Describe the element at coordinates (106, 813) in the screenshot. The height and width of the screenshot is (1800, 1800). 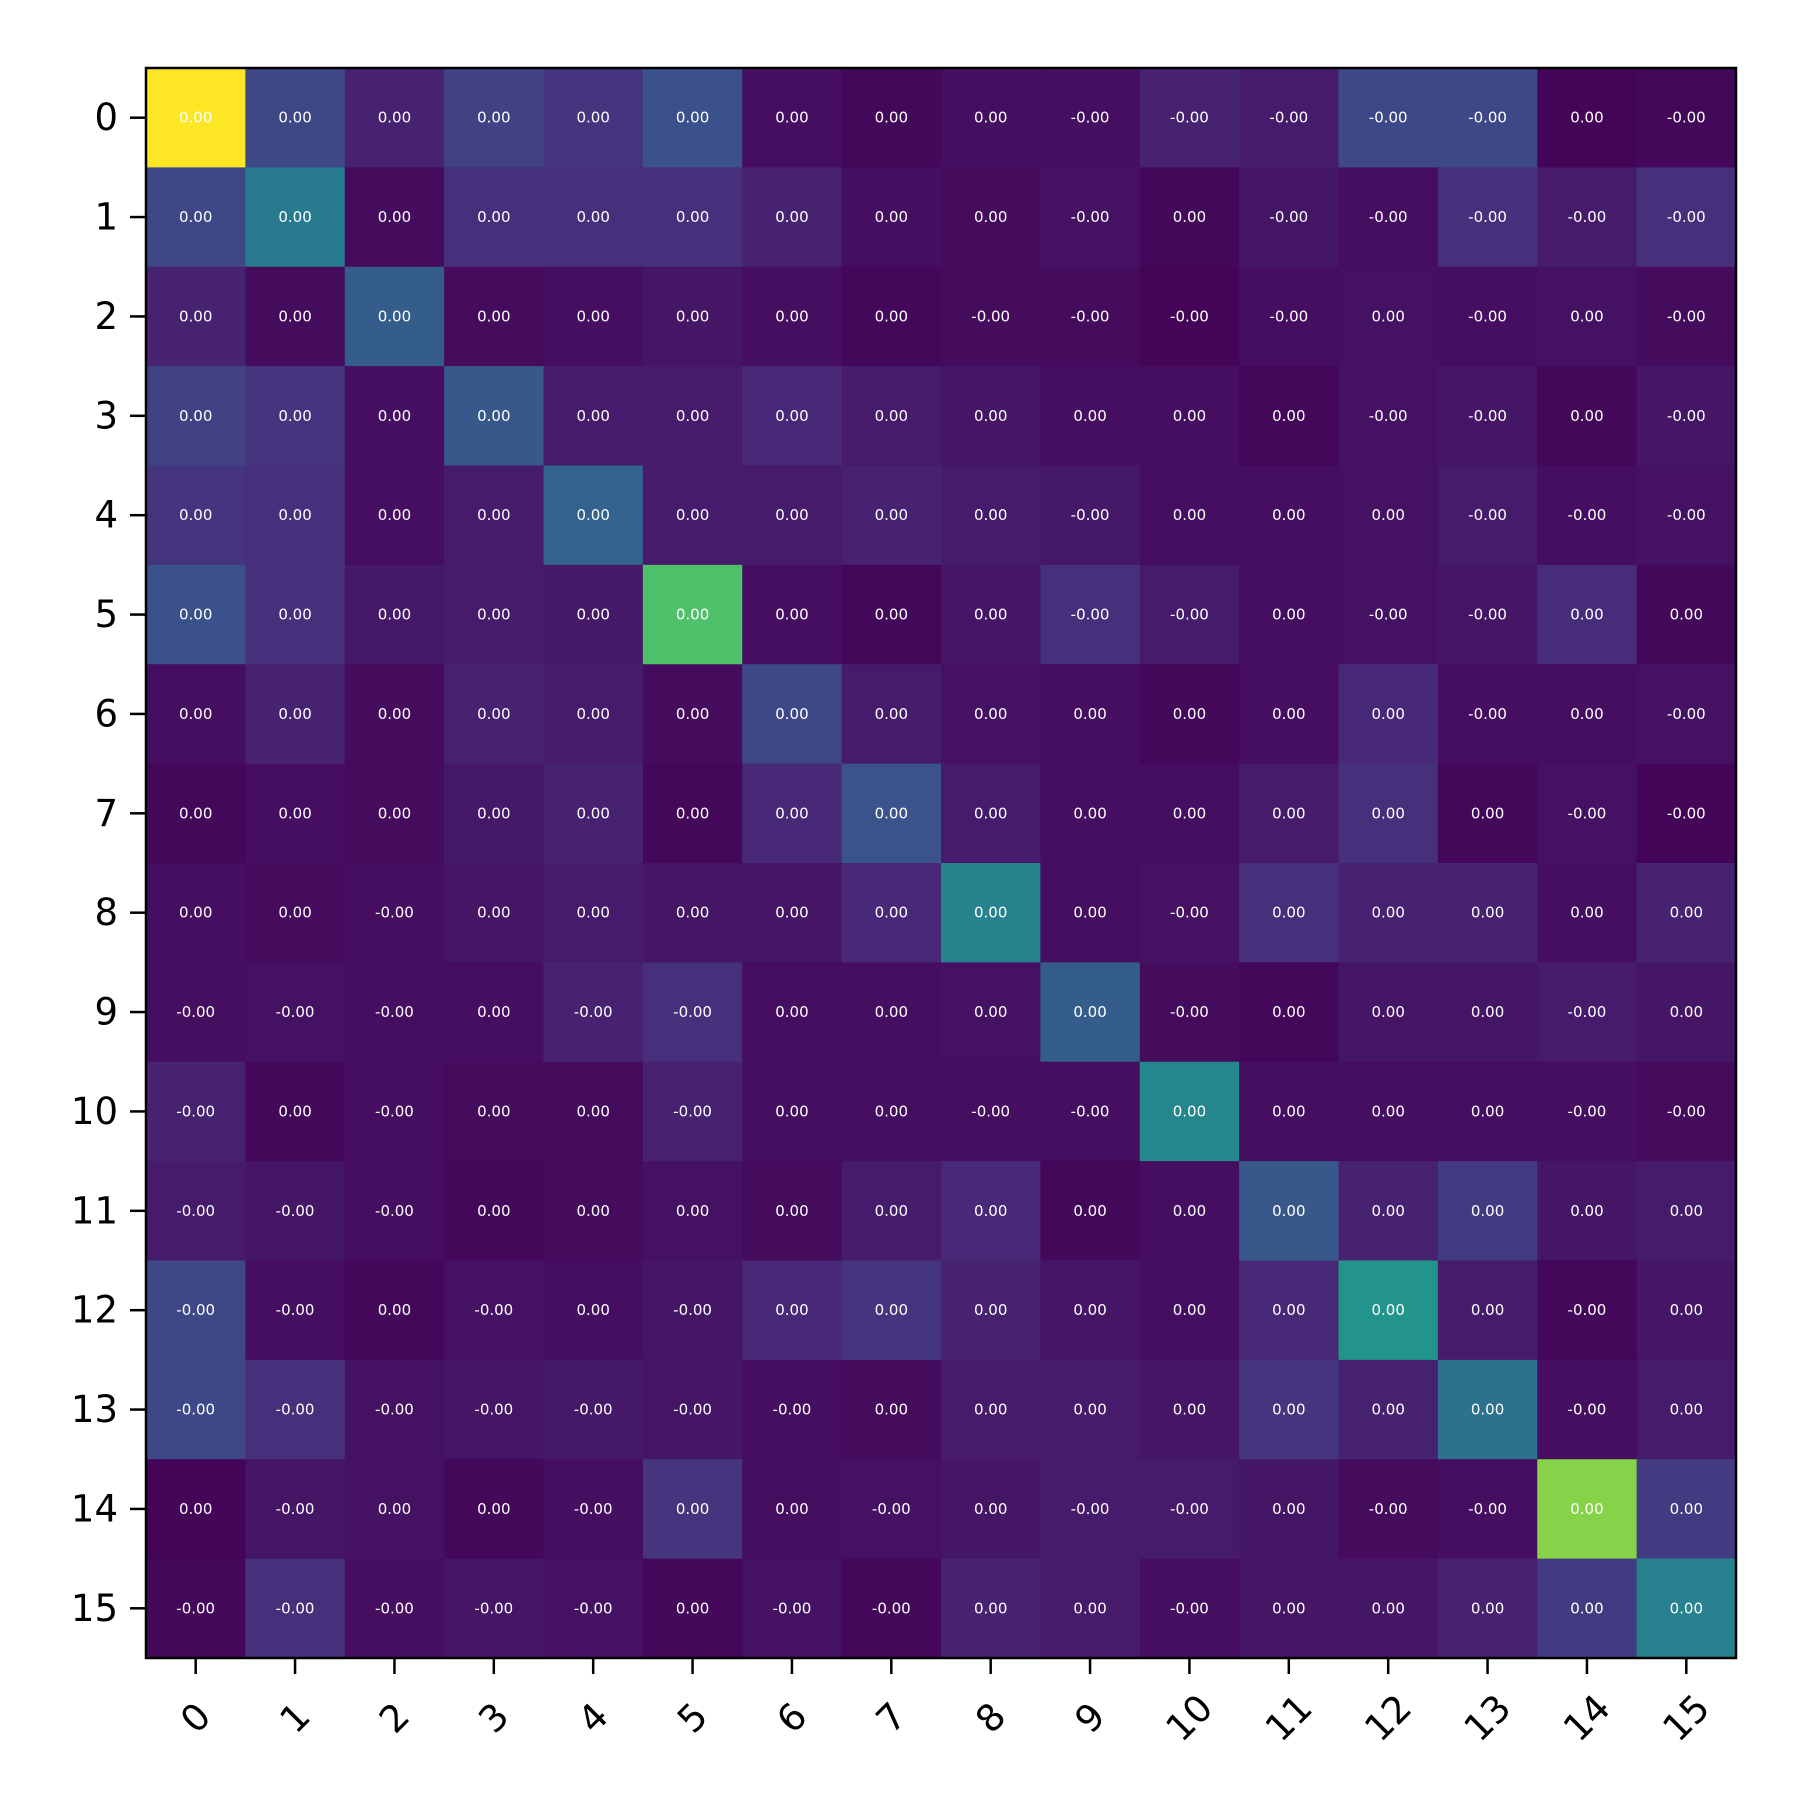
I see `y-tick-label: 7` at that location.